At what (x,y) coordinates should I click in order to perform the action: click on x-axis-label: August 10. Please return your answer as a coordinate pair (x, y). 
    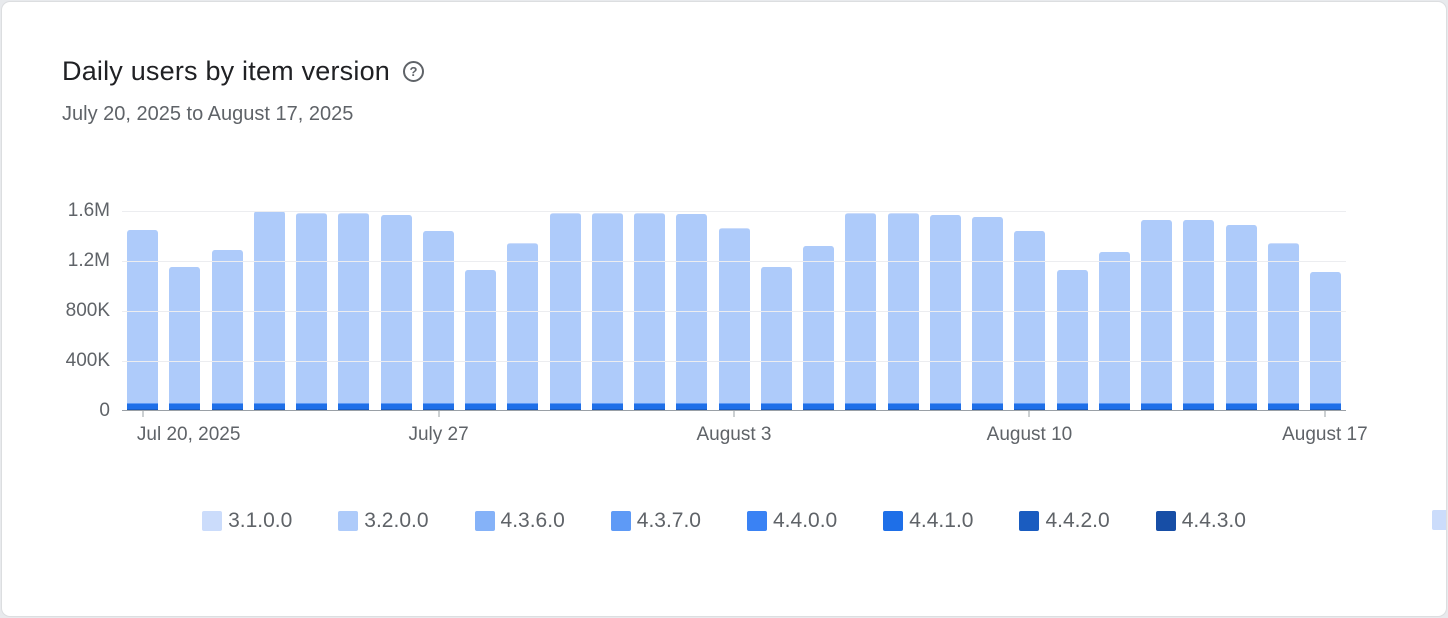
    Looking at the image, I should click on (1029, 434).